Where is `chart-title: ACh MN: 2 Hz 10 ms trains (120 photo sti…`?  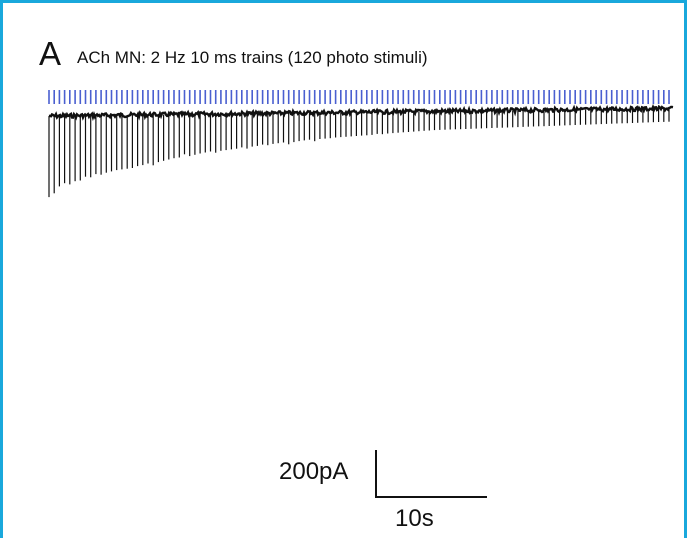 chart-title: ACh MN: 2 Hz 10 ms trains (120 photo sti… is located at coordinates (252, 57).